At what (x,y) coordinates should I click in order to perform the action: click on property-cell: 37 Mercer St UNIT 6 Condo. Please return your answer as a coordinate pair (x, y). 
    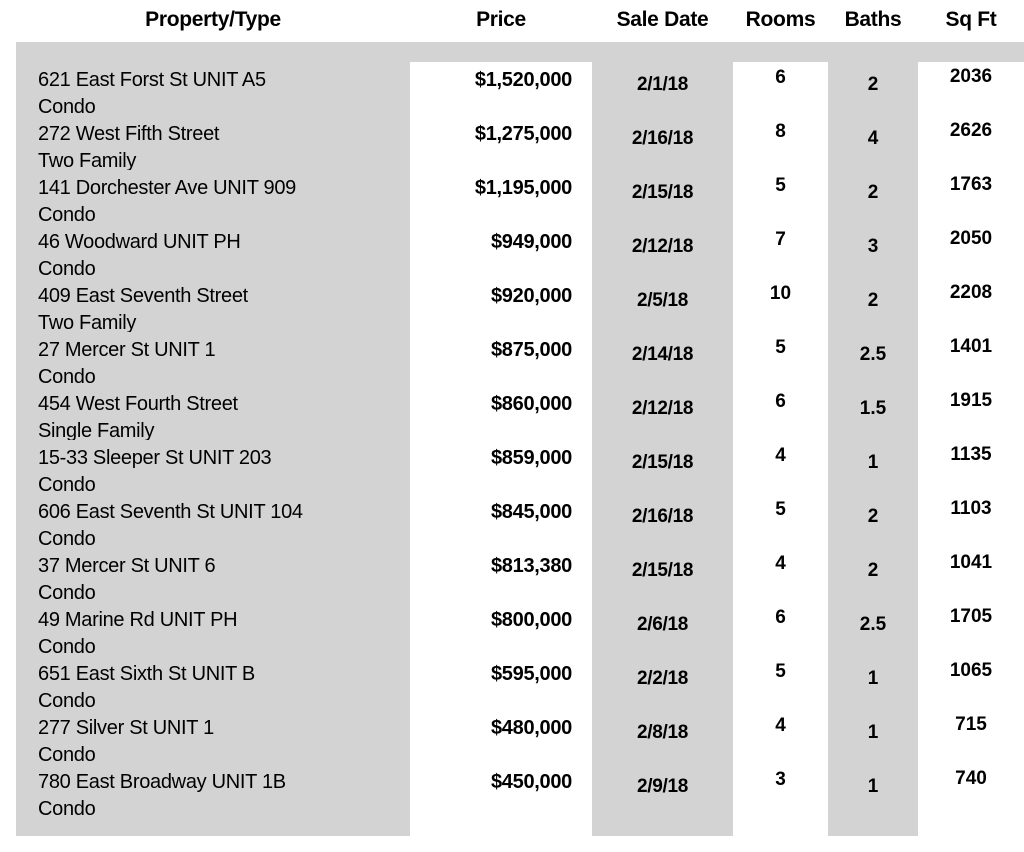
    Looking at the image, I should click on (213, 575).